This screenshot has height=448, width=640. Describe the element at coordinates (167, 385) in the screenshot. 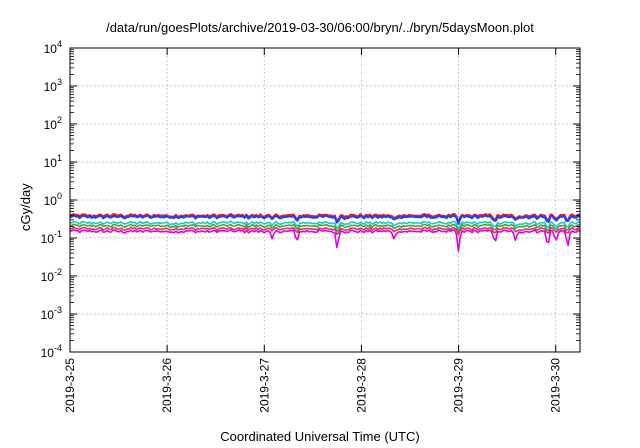

I see `x-tick-label: 2019-3-26` at that location.